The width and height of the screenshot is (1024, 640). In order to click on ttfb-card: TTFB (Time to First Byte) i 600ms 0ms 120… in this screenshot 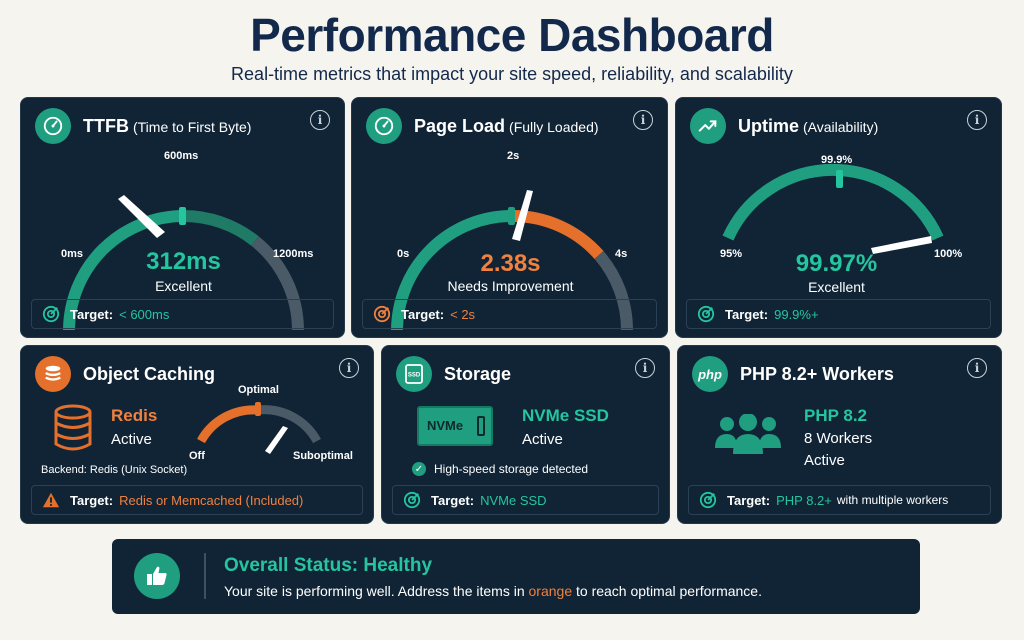, I will do `click(182, 217)`.